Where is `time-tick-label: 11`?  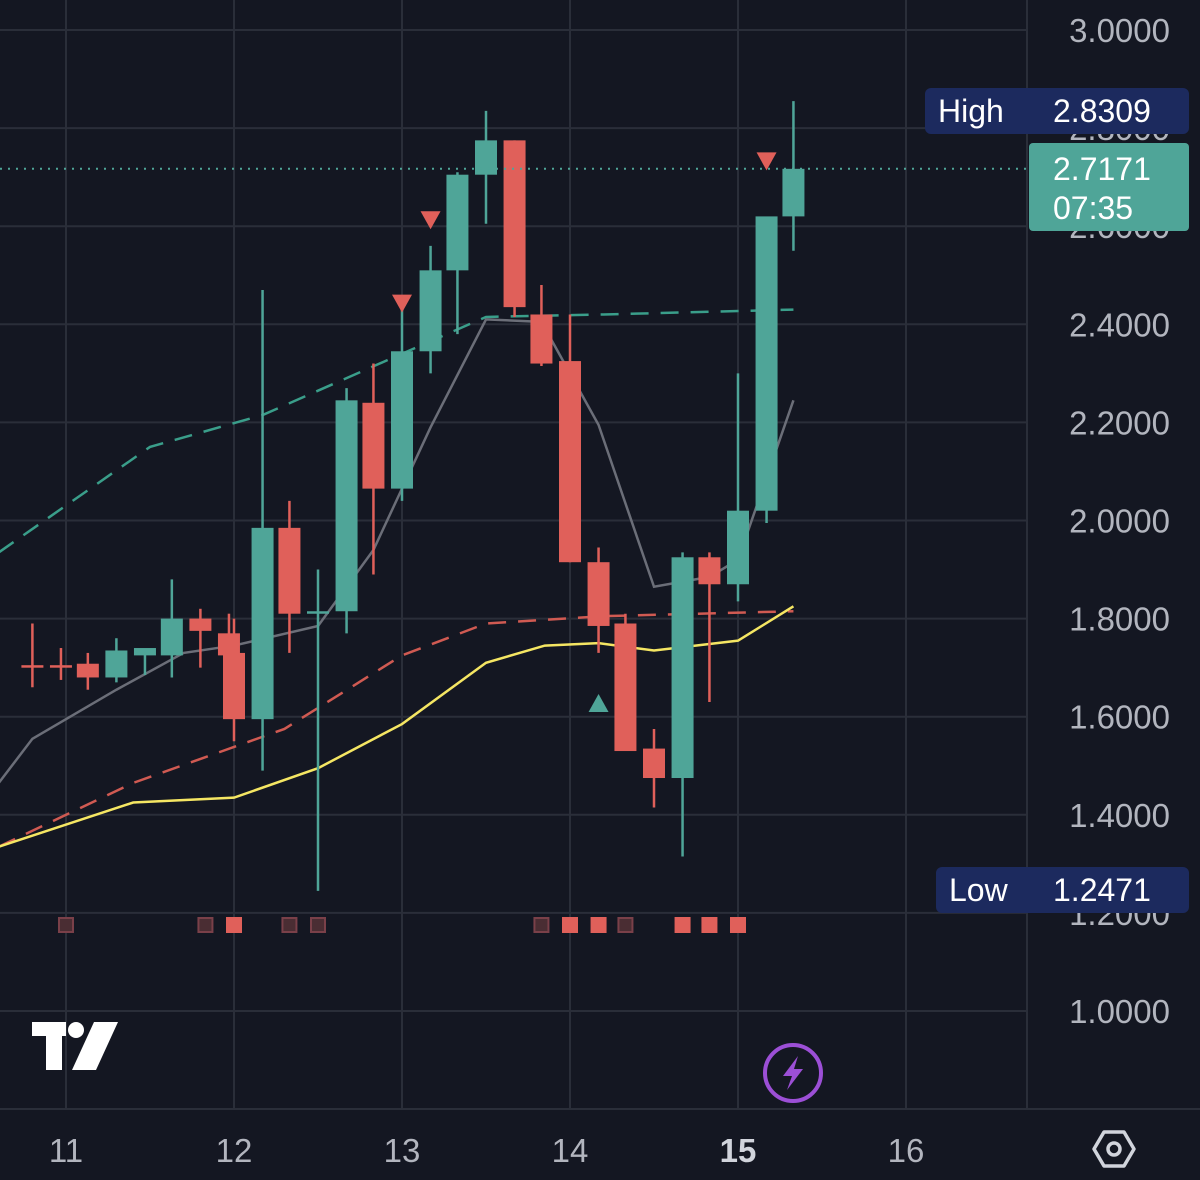 time-tick-label: 11 is located at coordinates (66, 1150).